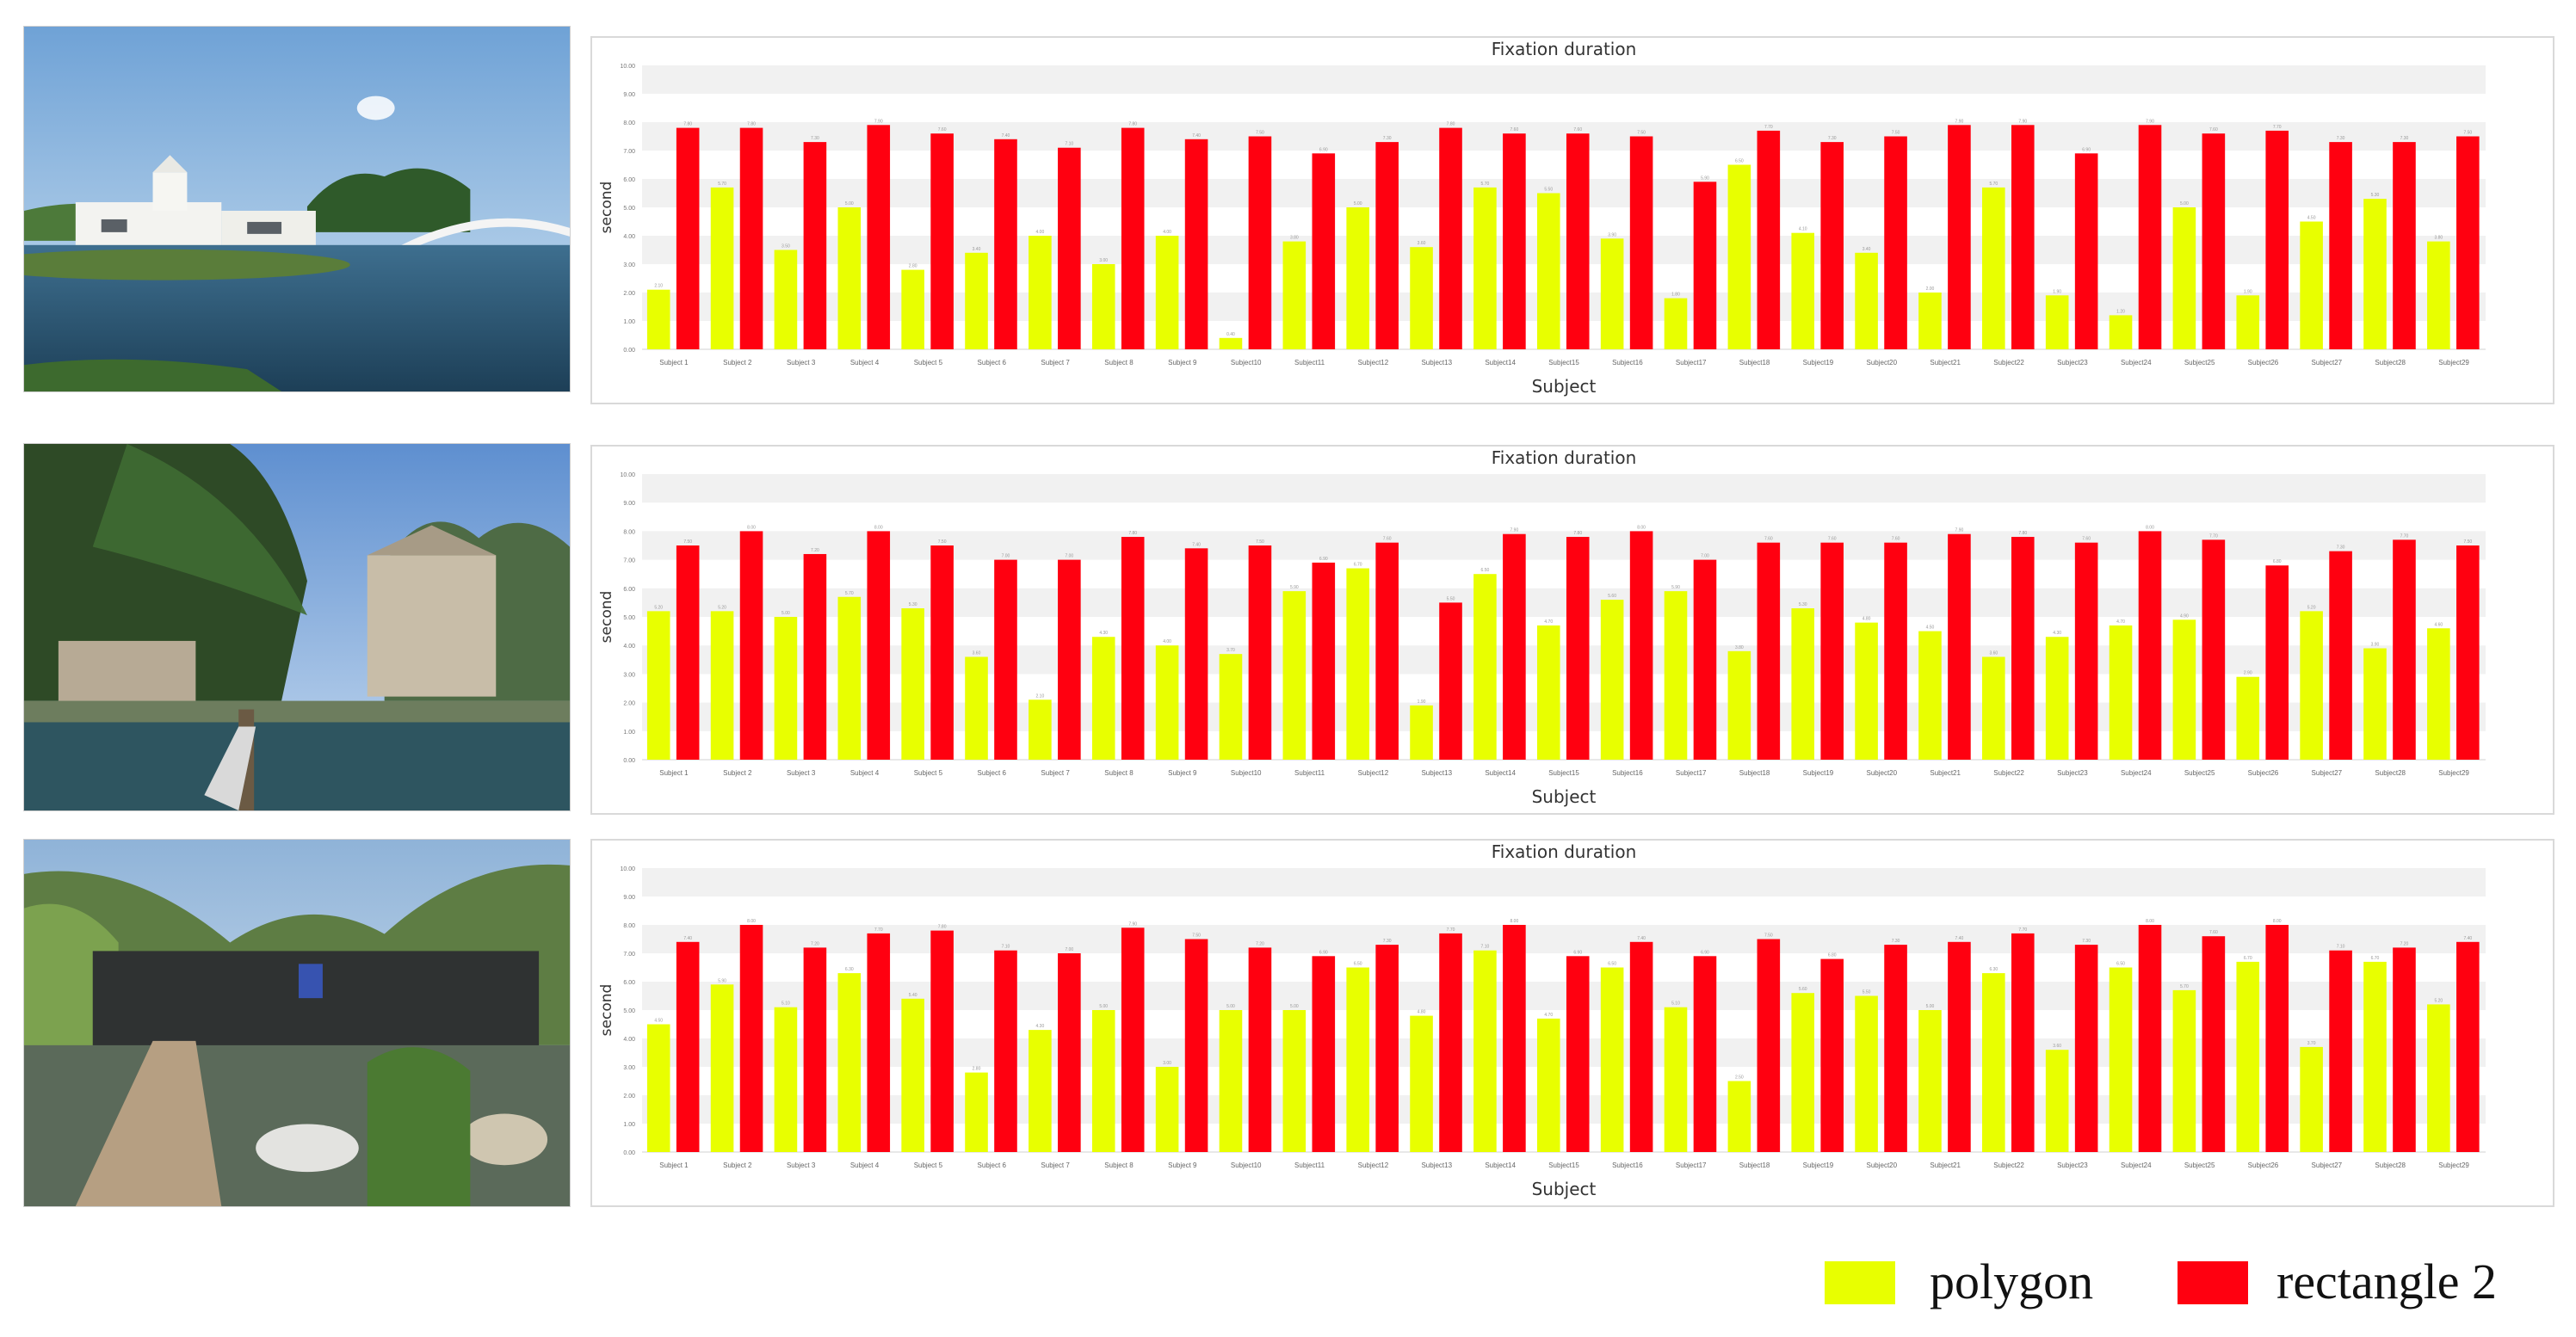 This screenshot has height=1337, width=2576. I want to click on data-label: 7.70, so click(1768, 127).